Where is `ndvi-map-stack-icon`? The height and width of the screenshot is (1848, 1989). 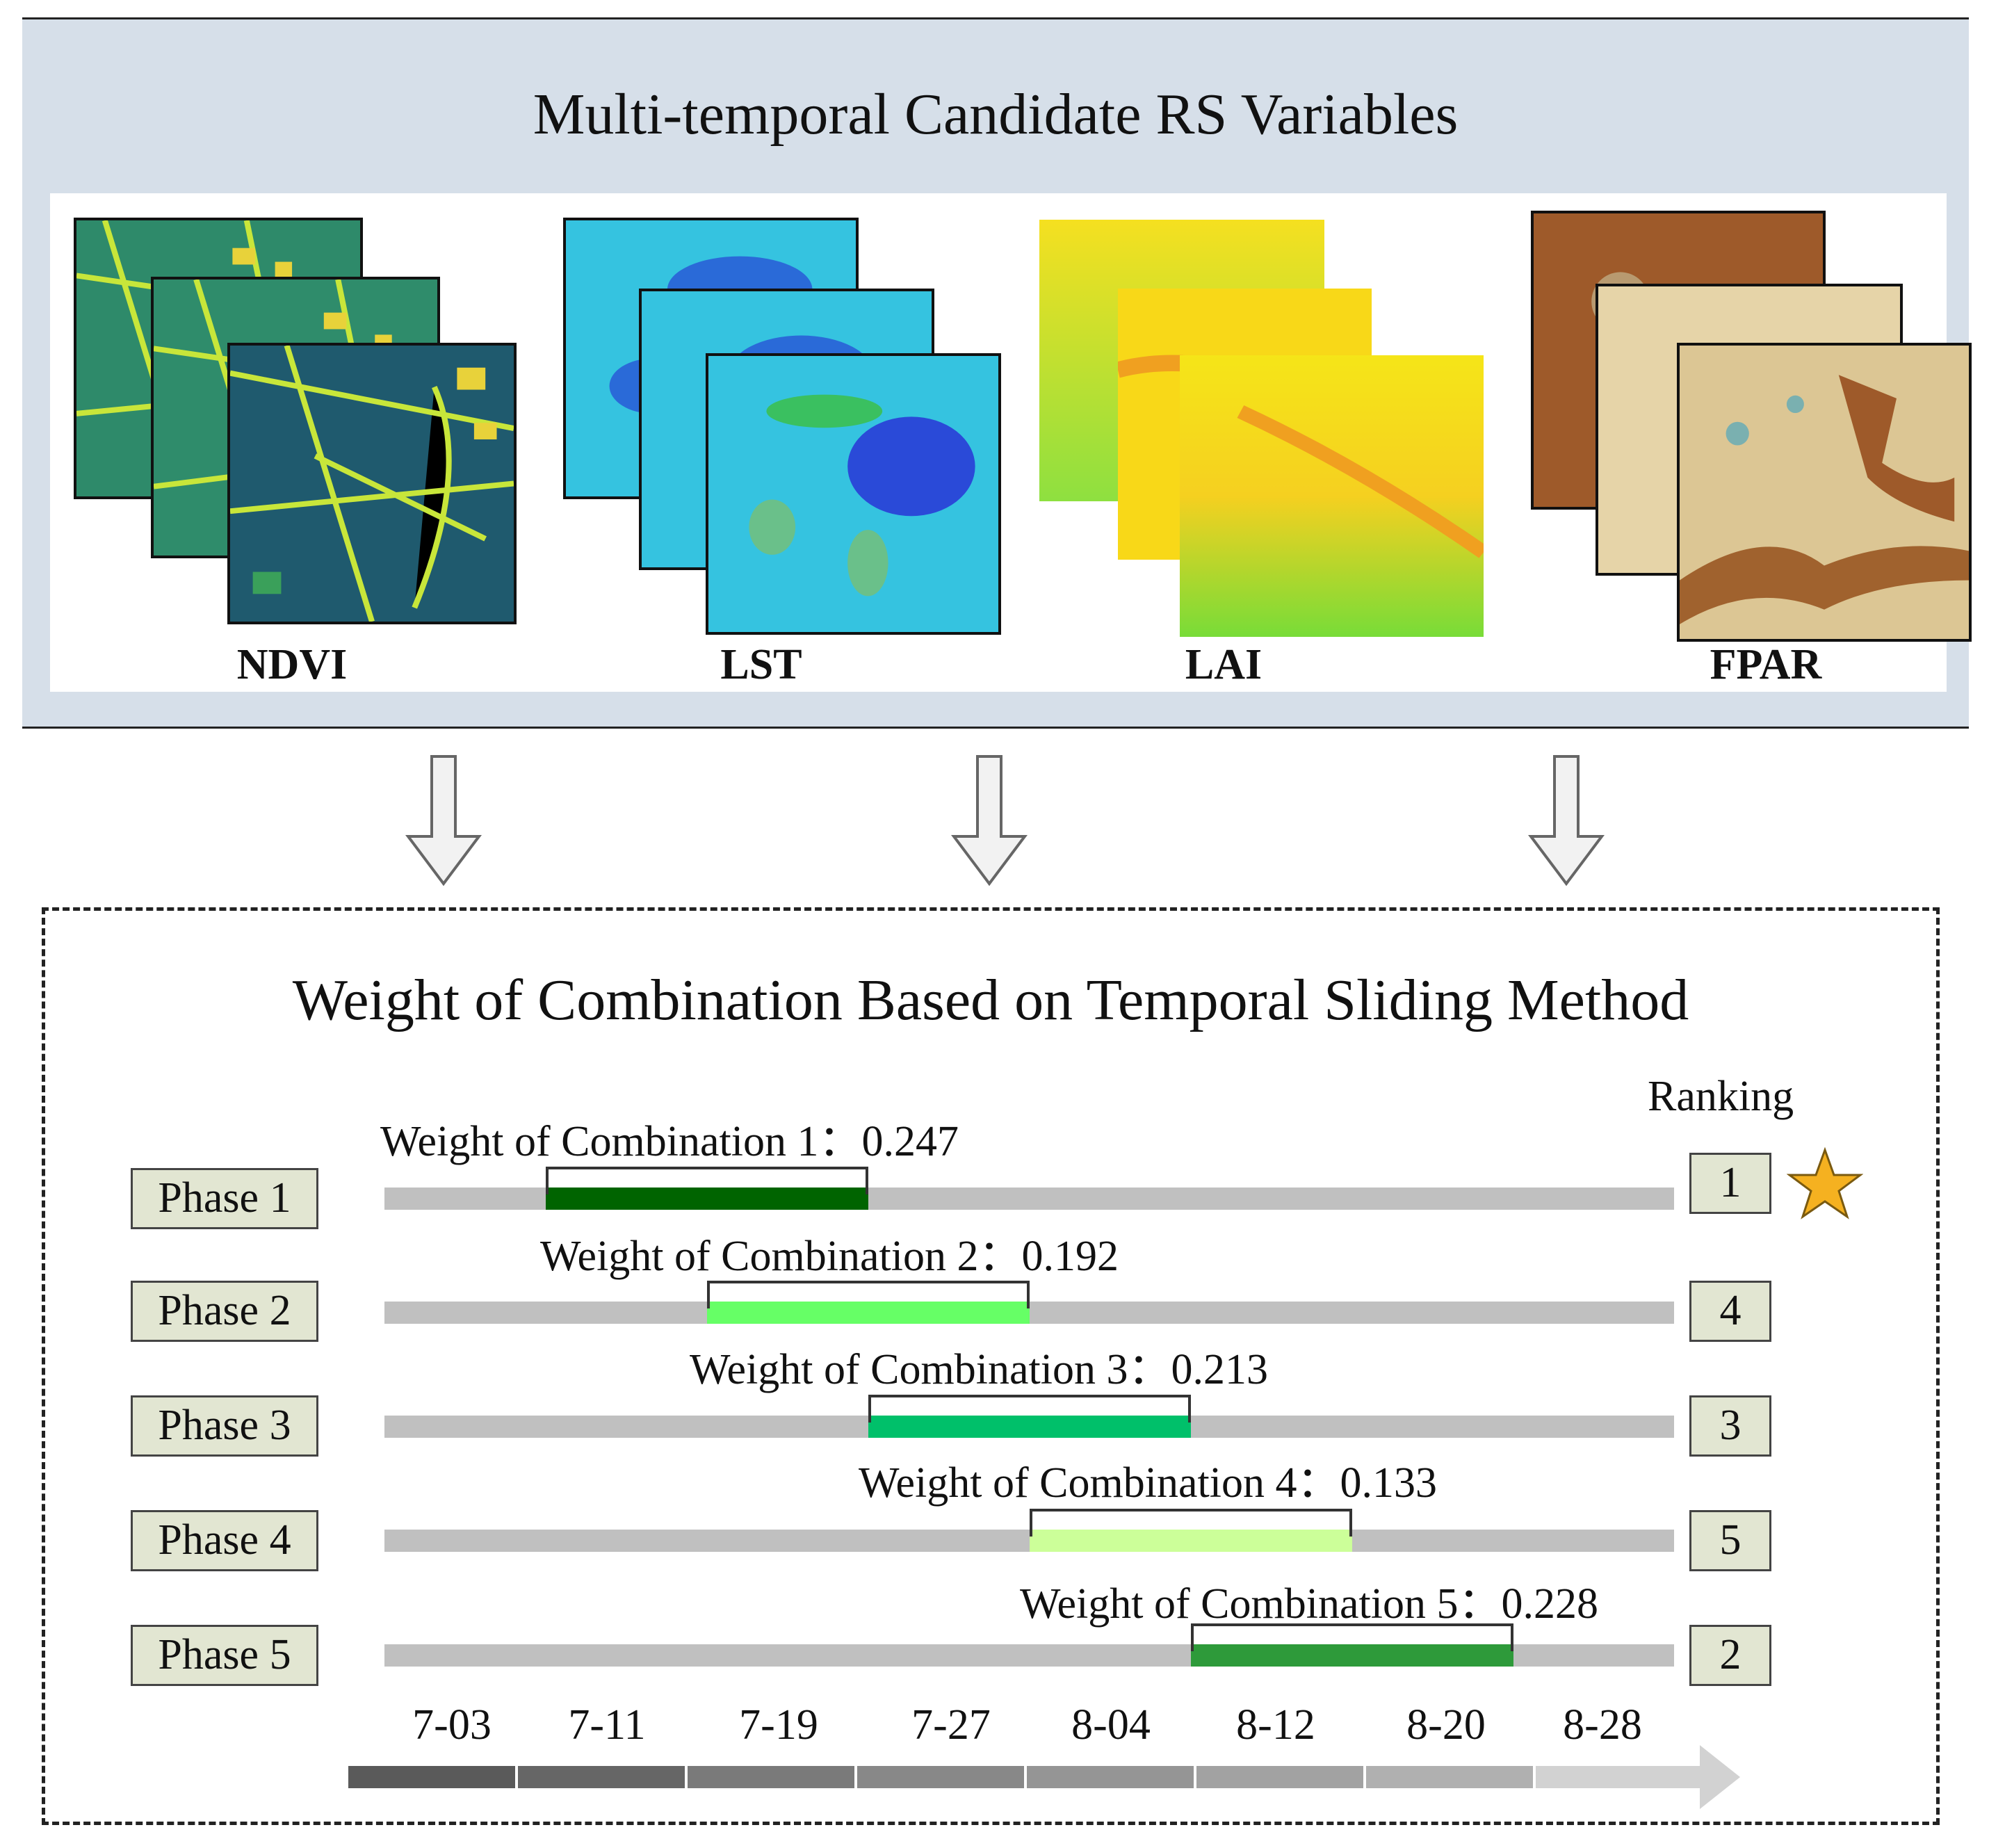 ndvi-map-stack-icon is located at coordinates (372, 483).